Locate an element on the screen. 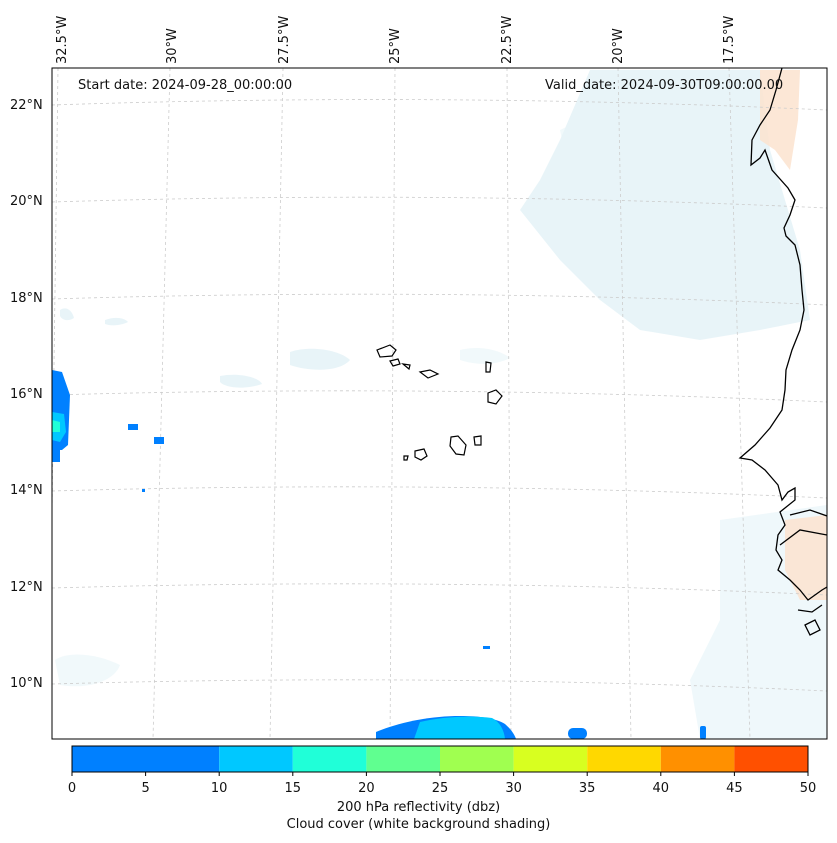 This screenshot has height=843, width=837. lon-label: 30°W is located at coordinates (172, 46).